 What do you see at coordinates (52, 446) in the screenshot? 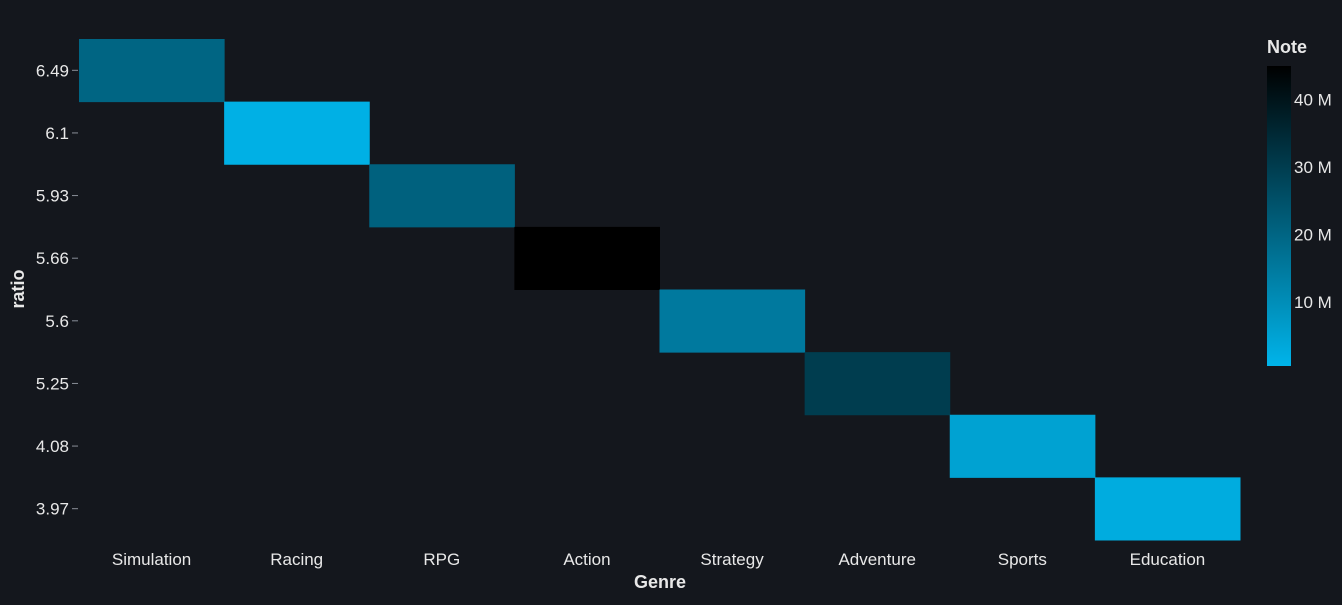
I see `y-tick-label: 4.08` at bounding box center [52, 446].